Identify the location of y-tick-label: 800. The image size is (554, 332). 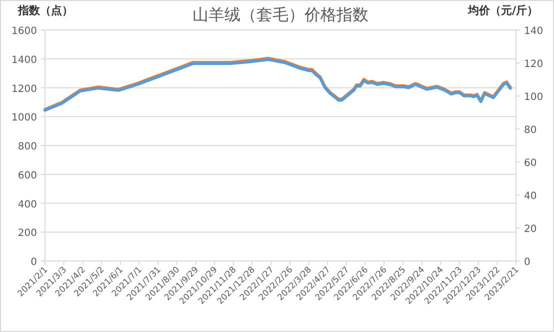
(27, 147).